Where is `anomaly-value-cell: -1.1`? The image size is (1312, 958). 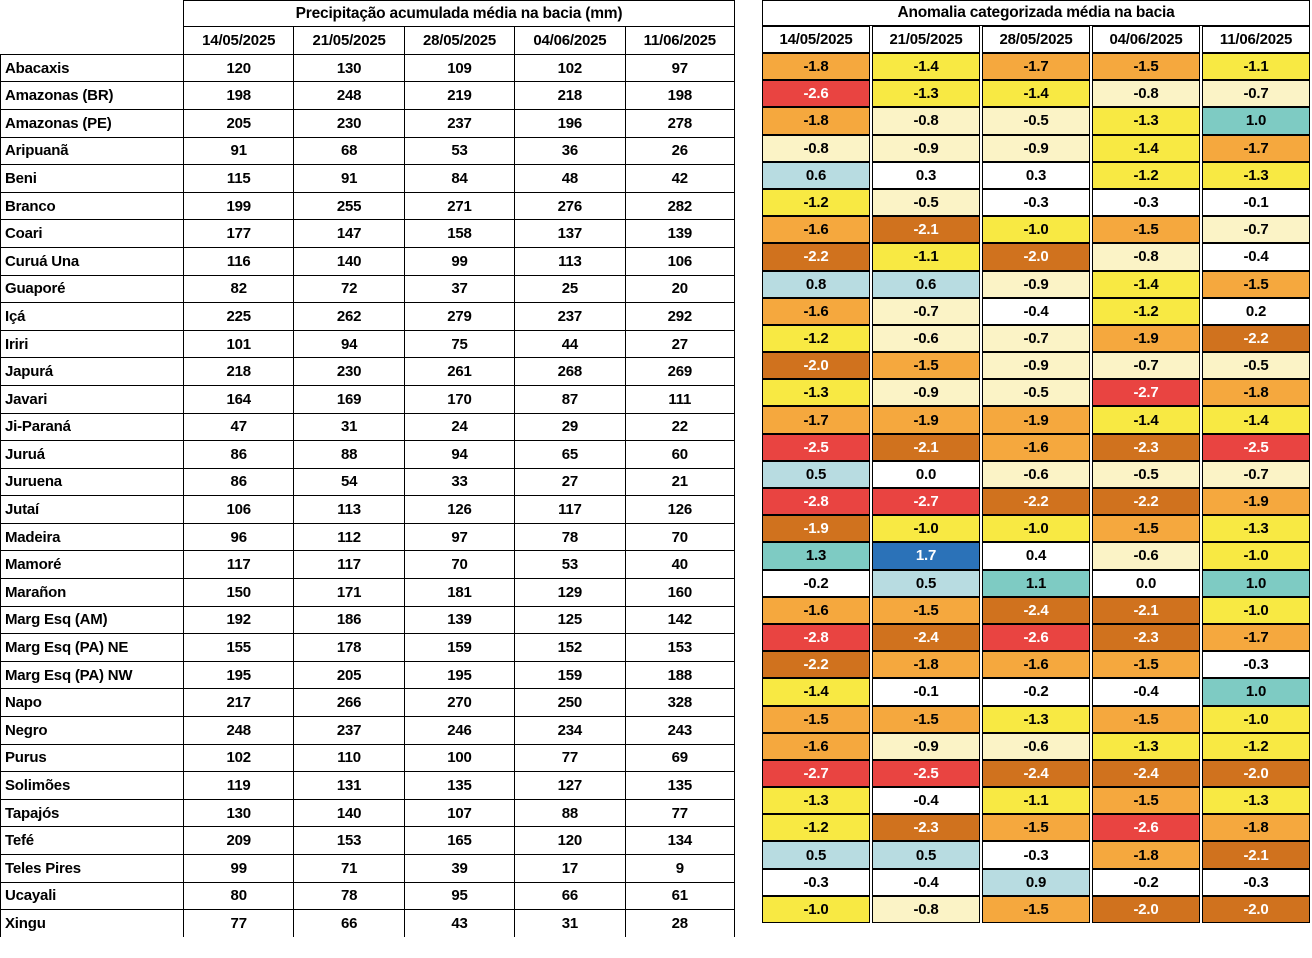 anomaly-value-cell: -1.1 is located at coordinates (1036, 801).